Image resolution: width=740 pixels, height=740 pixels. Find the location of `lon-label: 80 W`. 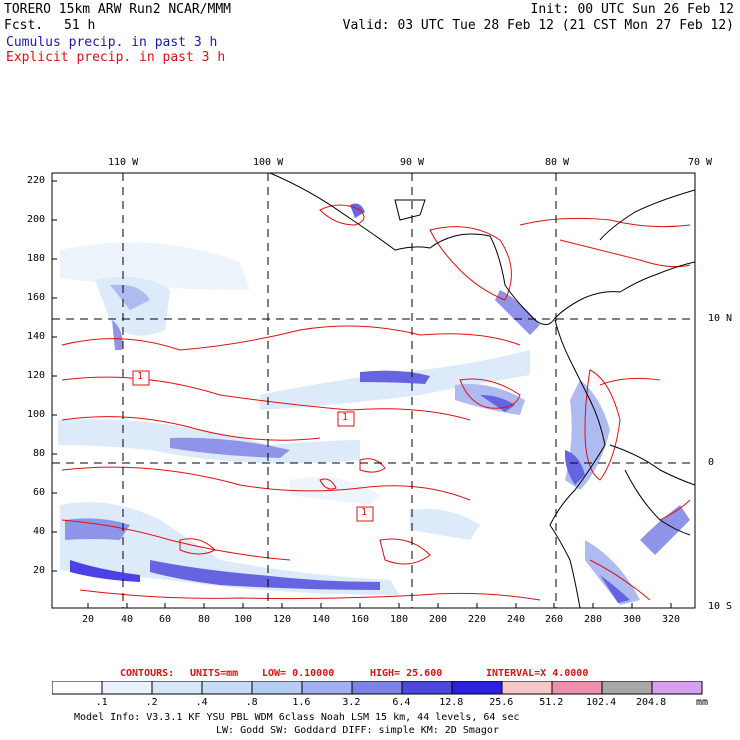

lon-label: 80 W is located at coordinates (557, 162).